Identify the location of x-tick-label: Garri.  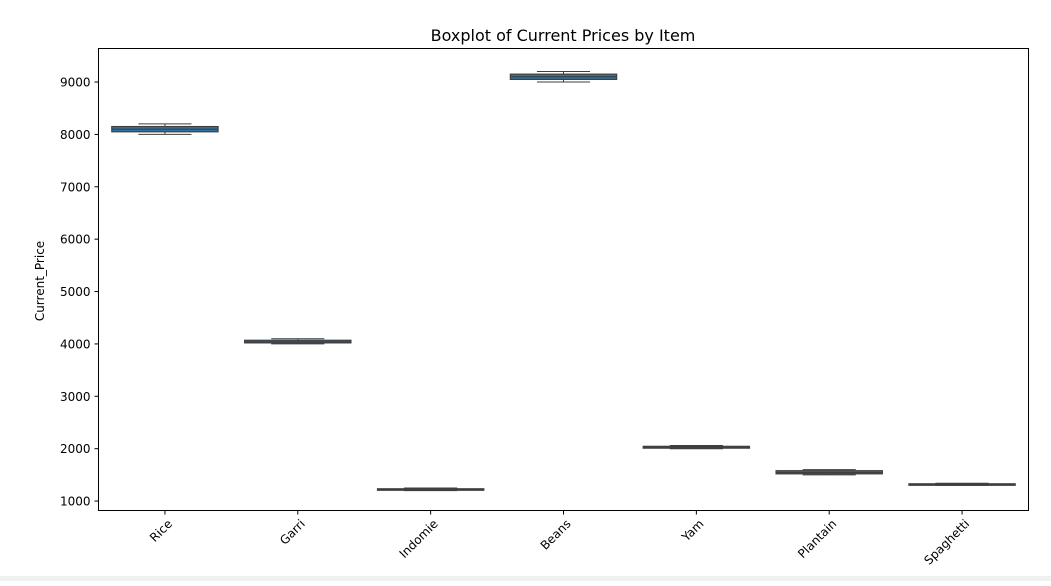
(292, 532).